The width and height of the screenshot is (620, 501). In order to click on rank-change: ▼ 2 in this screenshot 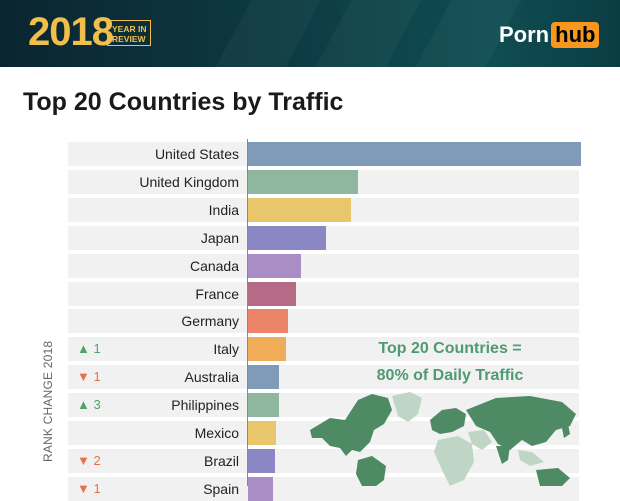, I will do `click(89, 461)`.